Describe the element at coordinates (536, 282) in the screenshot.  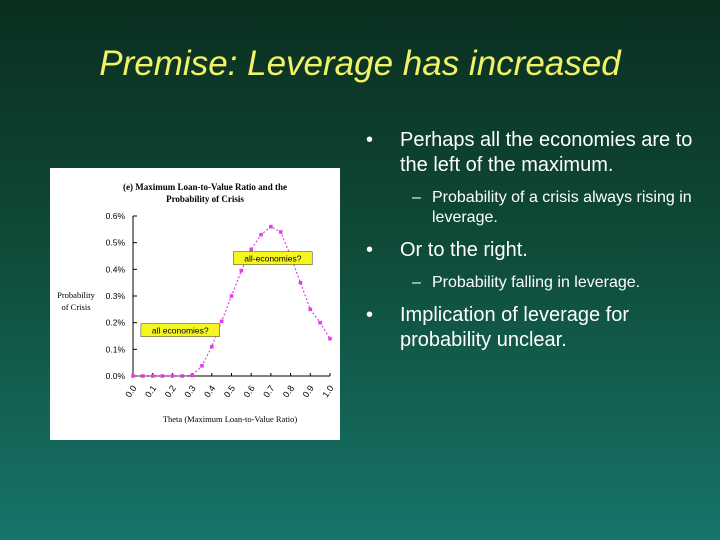
I see `sub-bullet-text: Probability falling in leverage.` at that location.